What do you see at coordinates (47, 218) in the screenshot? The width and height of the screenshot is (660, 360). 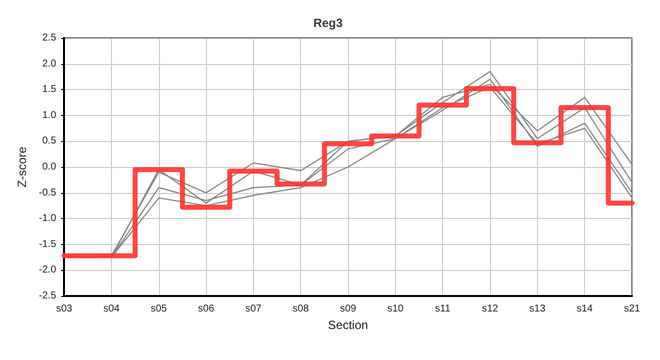 I see `y-tick-label: -1.0` at bounding box center [47, 218].